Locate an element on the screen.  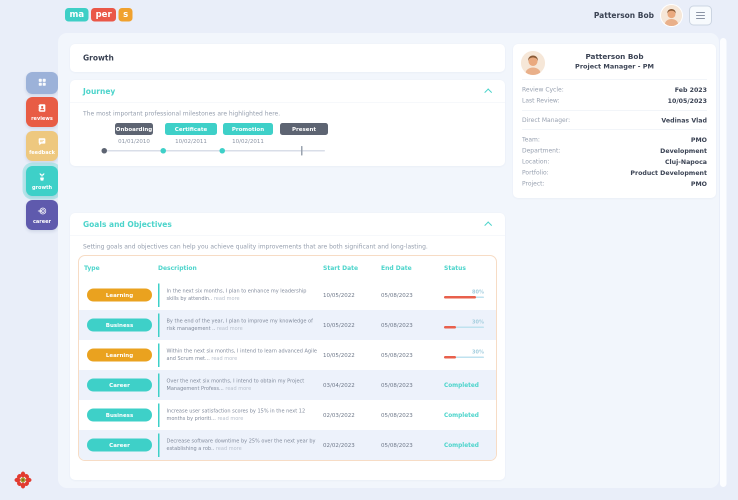
goal-status-cell: Completed is located at coordinates (467, 385).